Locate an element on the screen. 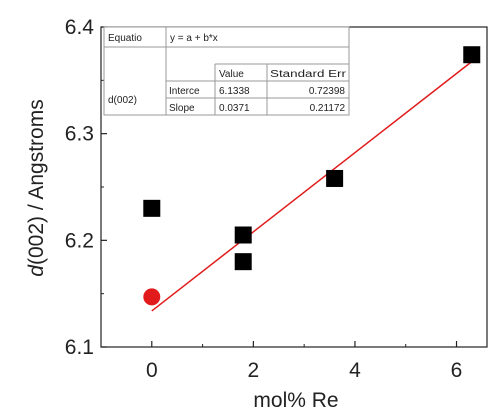 The width and height of the screenshot is (499, 415). fit-row-group-label: d(002) is located at coordinates (122, 100).